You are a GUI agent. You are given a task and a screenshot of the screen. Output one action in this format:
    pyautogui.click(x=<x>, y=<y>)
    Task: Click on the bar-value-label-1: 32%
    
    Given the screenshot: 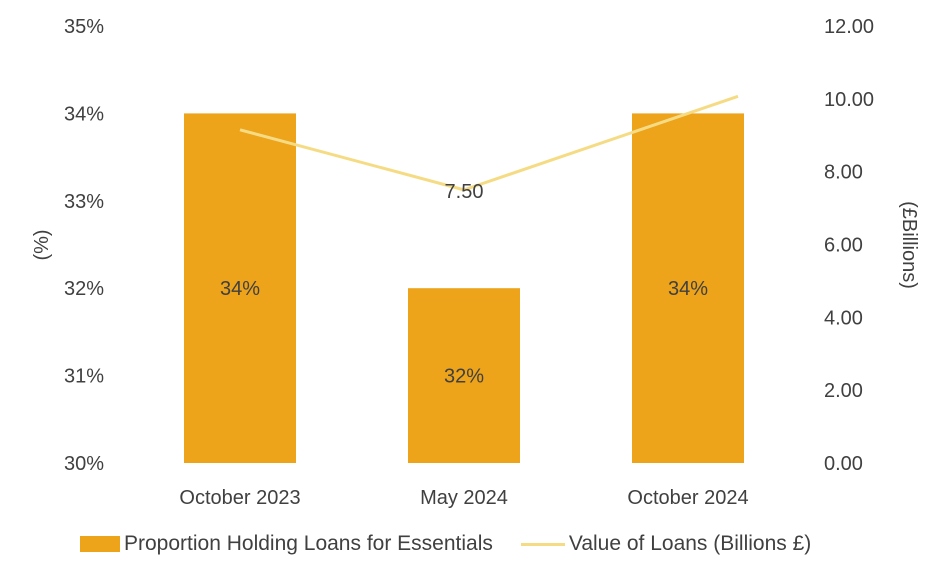 What is the action you would take?
    pyautogui.click(x=464, y=377)
    